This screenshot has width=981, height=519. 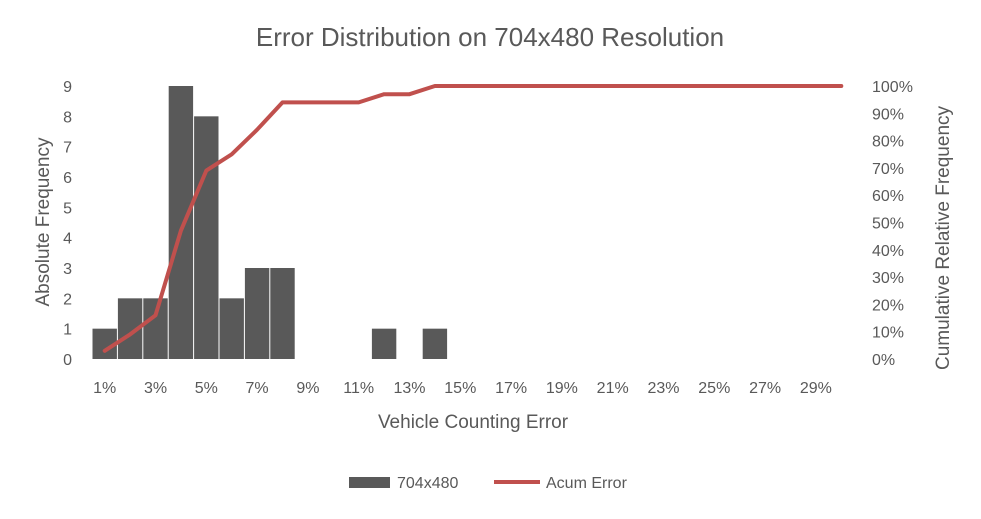 I want to click on legend: 704x480 Acum Error, so click(x=488, y=483).